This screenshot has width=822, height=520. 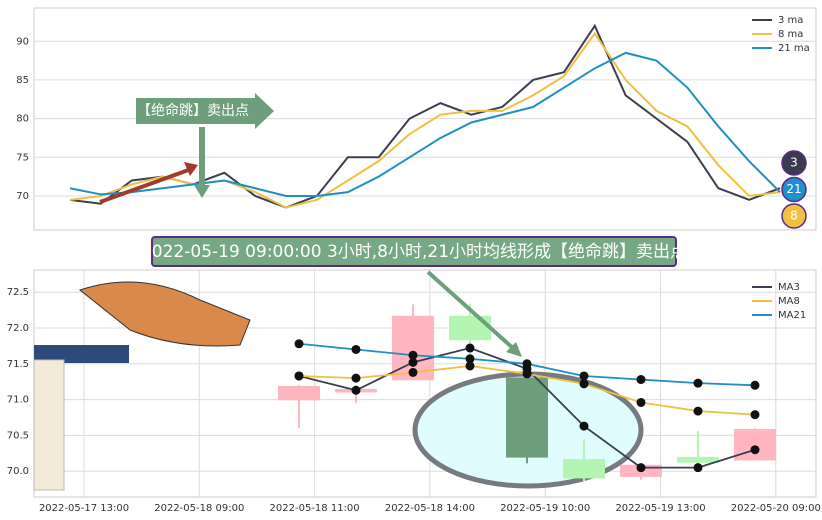 What do you see at coordinates (792, 315) in the screenshot?
I see `legend-label: MA21` at bounding box center [792, 315].